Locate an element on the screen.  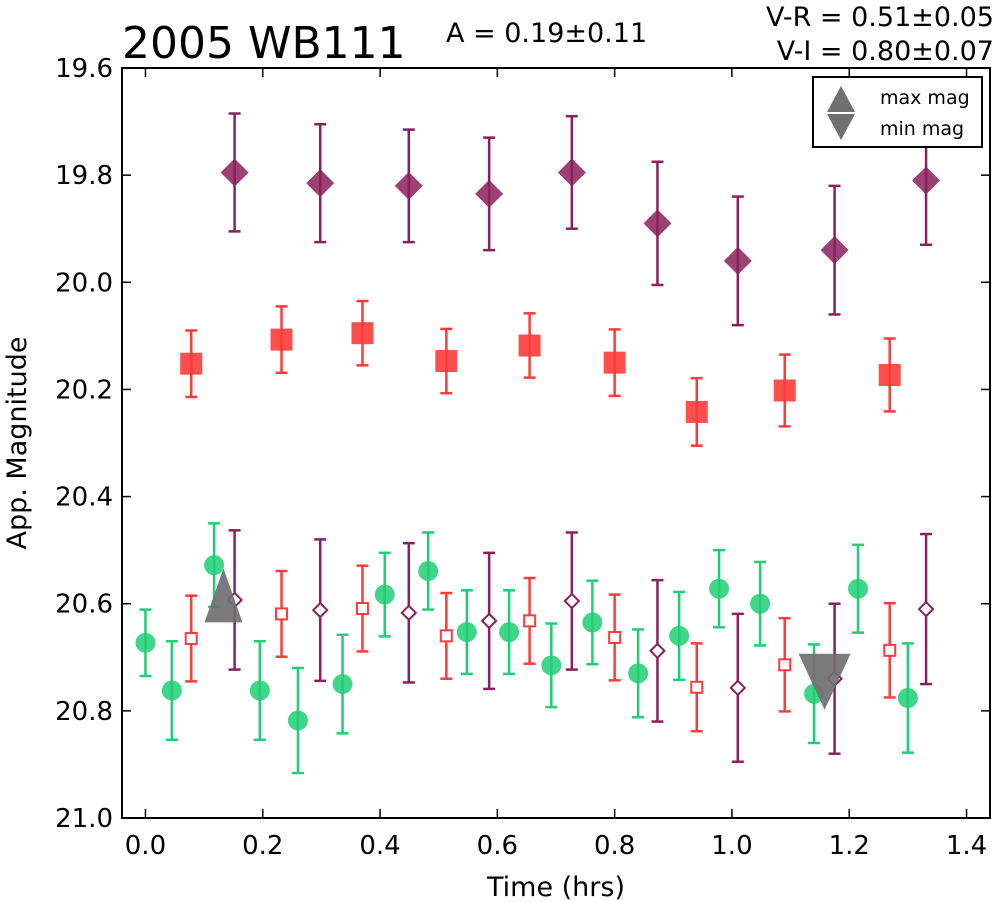
color-index-vr: V-R = 0.51±0.05 is located at coordinates (880, 17).